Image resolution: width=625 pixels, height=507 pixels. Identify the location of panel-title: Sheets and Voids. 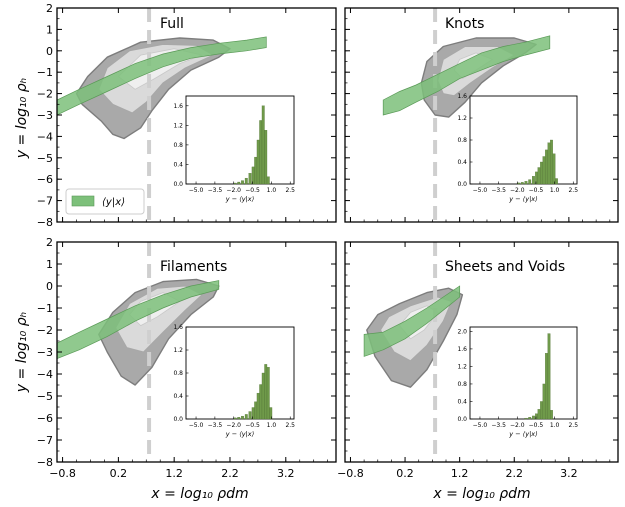
(505, 267).